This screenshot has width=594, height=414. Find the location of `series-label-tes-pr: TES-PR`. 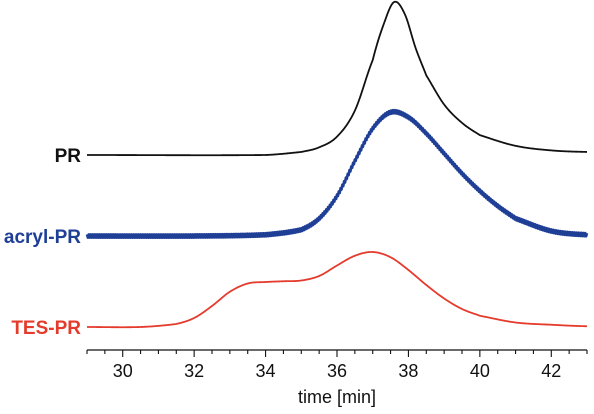

series-label-tes-pr: TES-PR is located at coordinates (46, 328).